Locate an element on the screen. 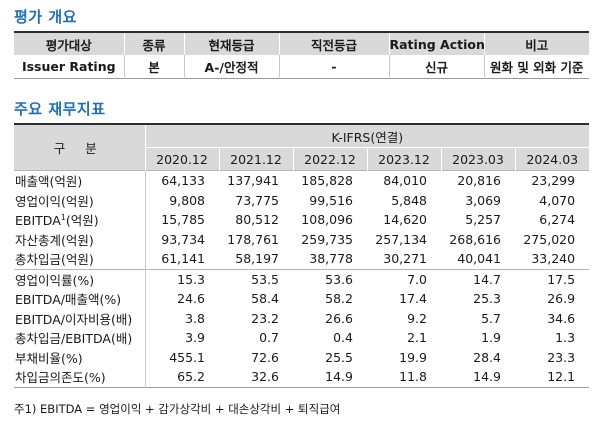 This screenshot has width=600, height=424. metric-value: 38,778 is located at coordinates (331, 259).